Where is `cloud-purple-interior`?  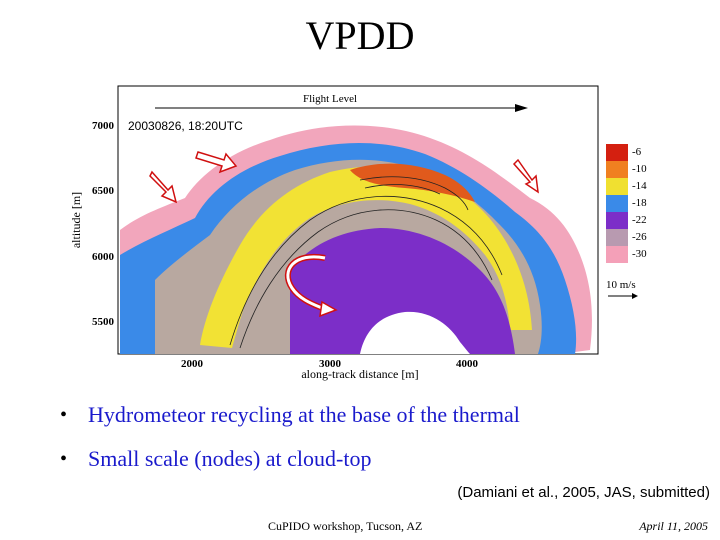 cloud-purple-interior is located at coordinates (402, 291).